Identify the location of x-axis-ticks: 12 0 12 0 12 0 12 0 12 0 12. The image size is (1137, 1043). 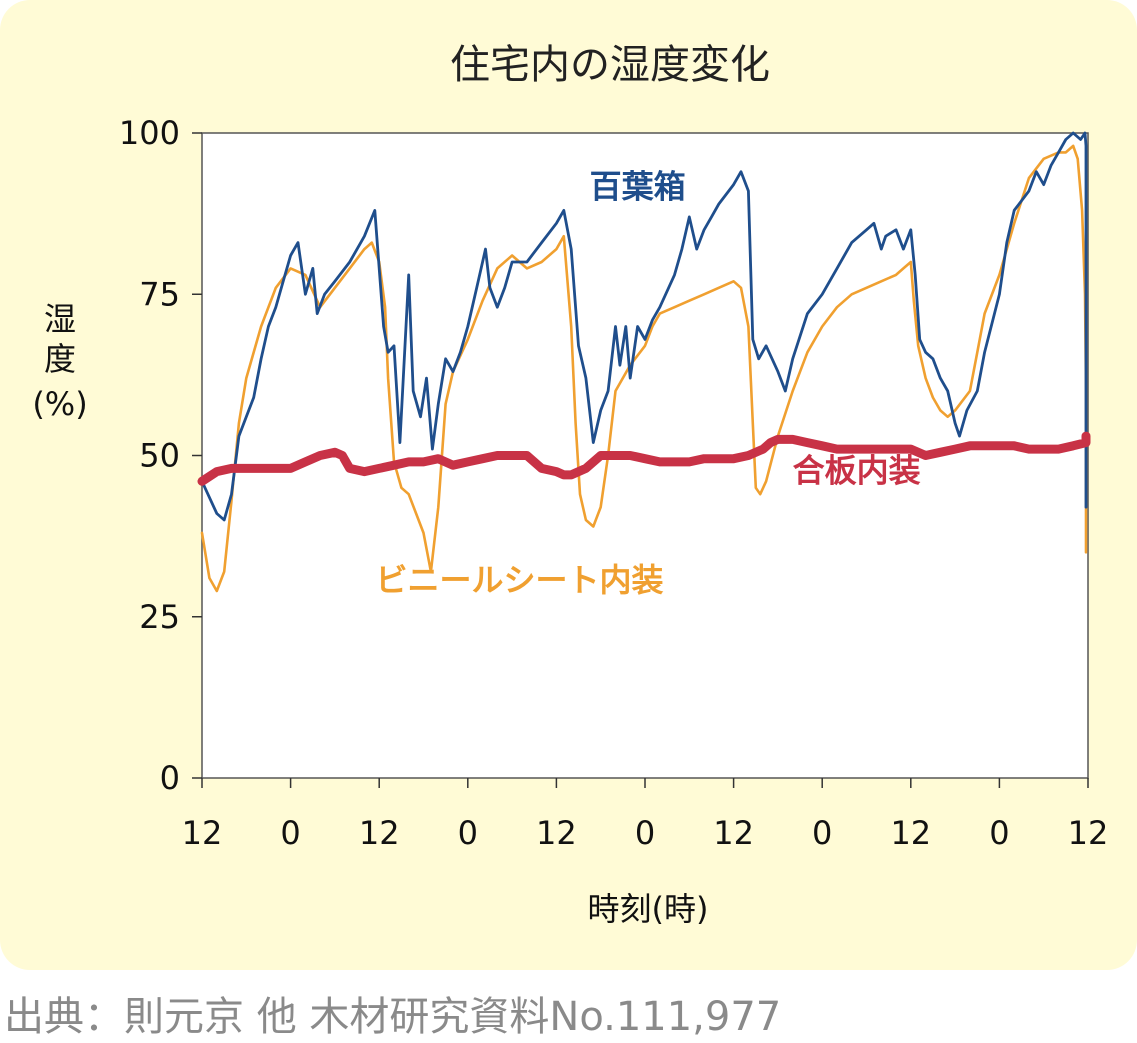
(645, 815).